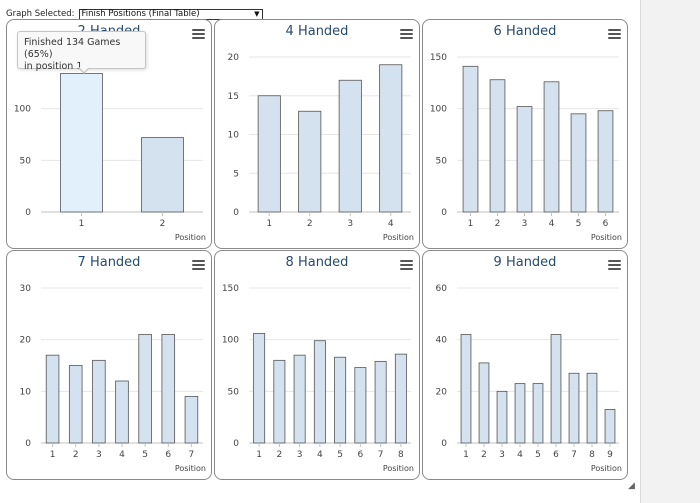 This screenshot has height=503, width=700. I want to click on bar-chart-svg: 0 50 100 150 1 2 3 4 5 6 Position, so click(526, 147).